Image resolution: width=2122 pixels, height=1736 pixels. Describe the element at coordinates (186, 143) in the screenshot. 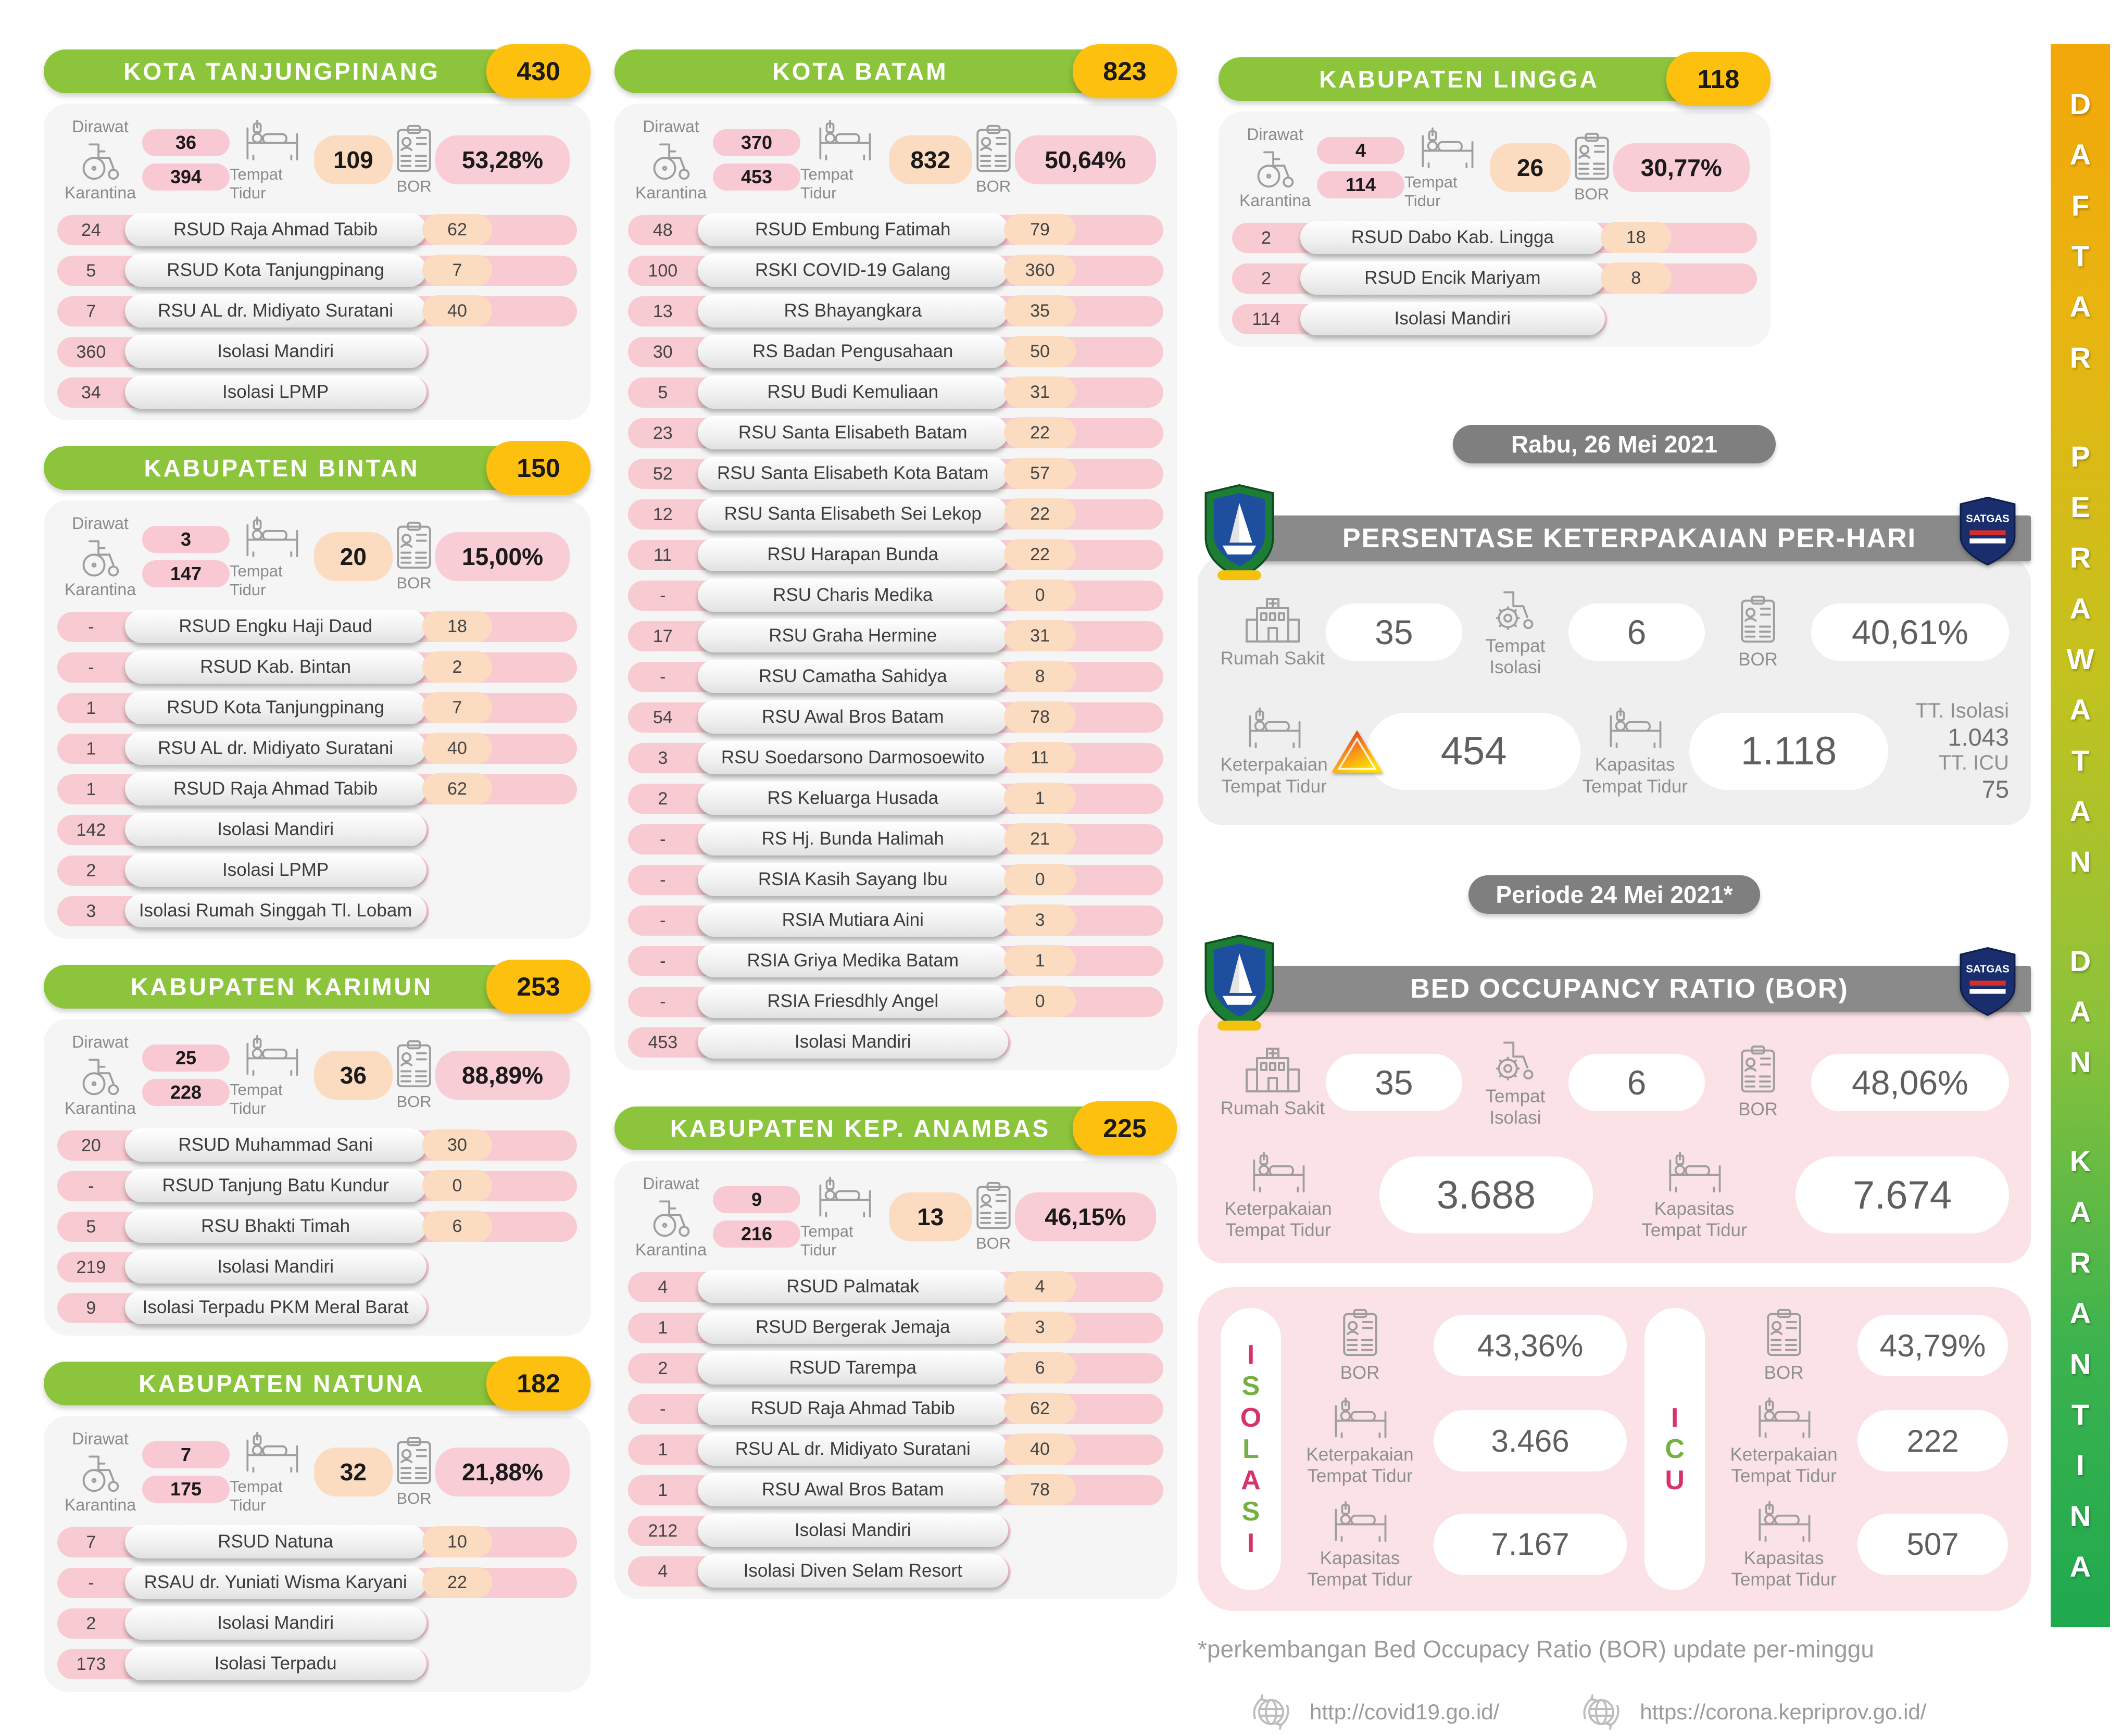

I see `dirawat-value: 36` at that location.